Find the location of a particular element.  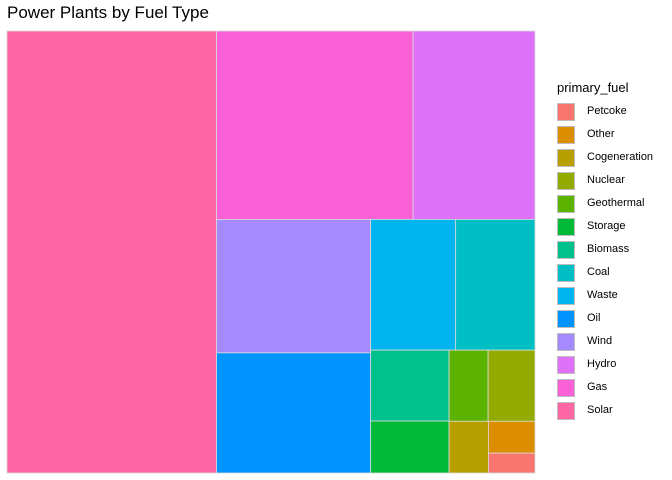

legend-item-waste: Waste is located at coordinates (612, 296).